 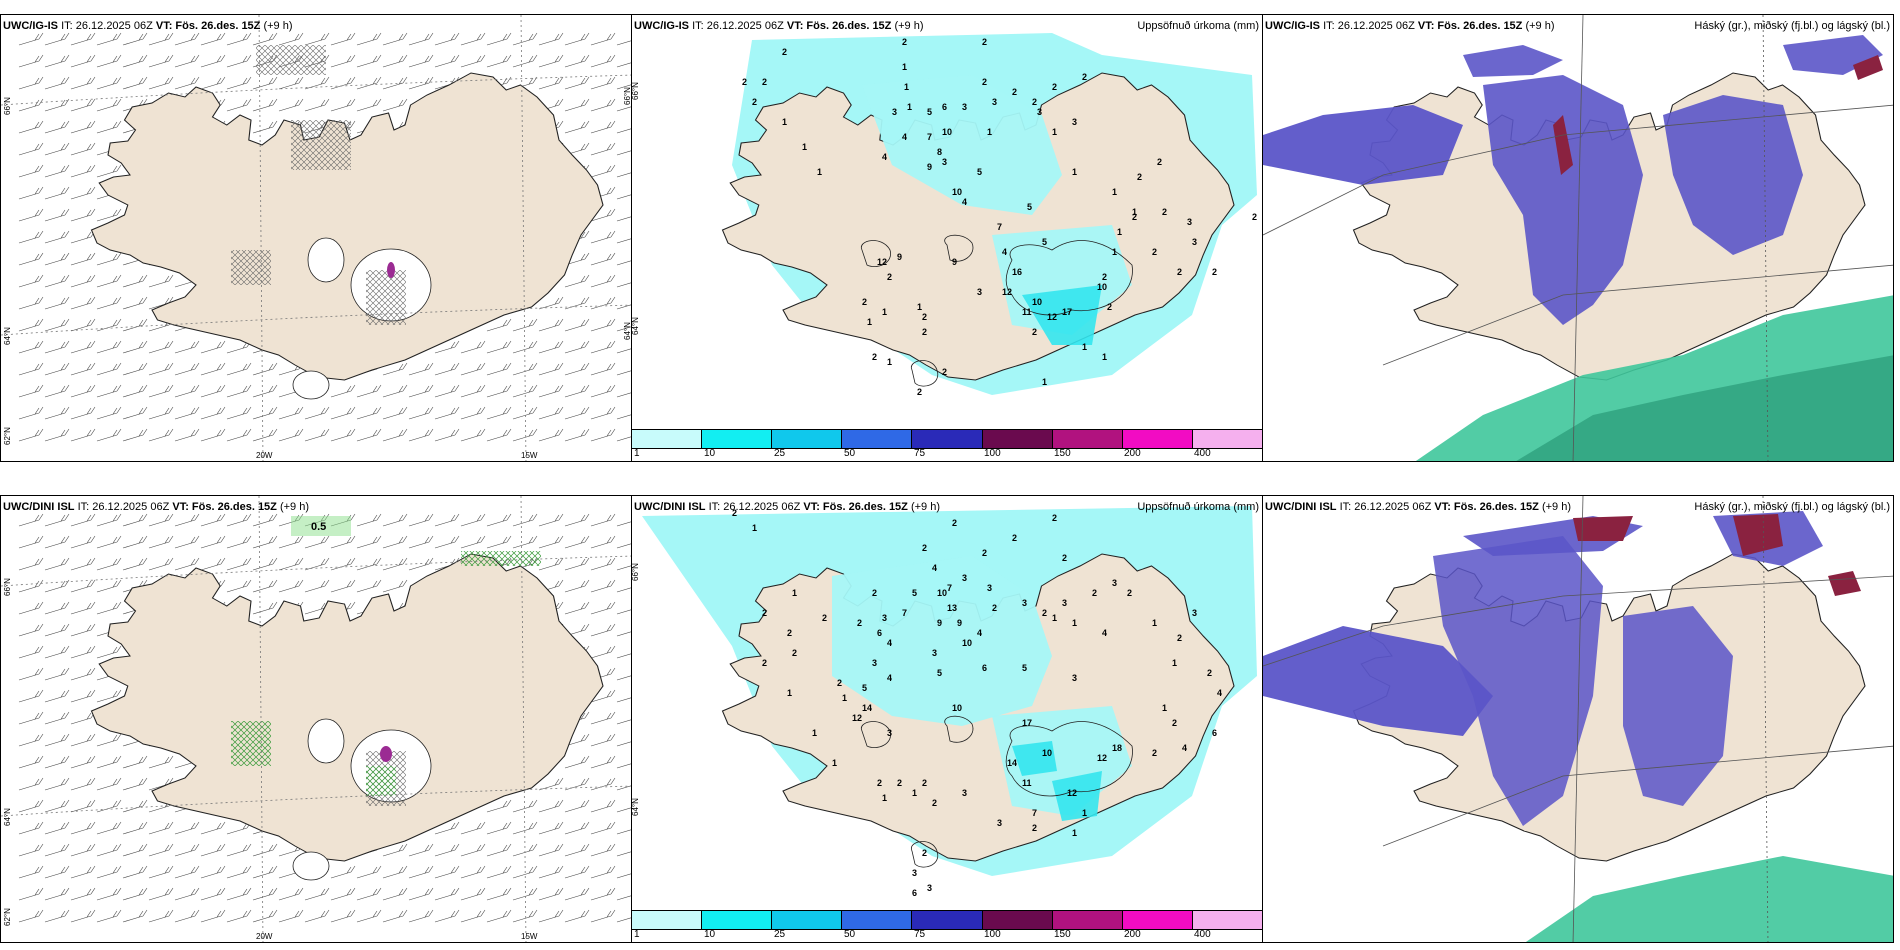 What do you see at coordinates (1202, 934) in the screenshot?
I see `colorbar-label: 400` at bounding box center [1202, 934].